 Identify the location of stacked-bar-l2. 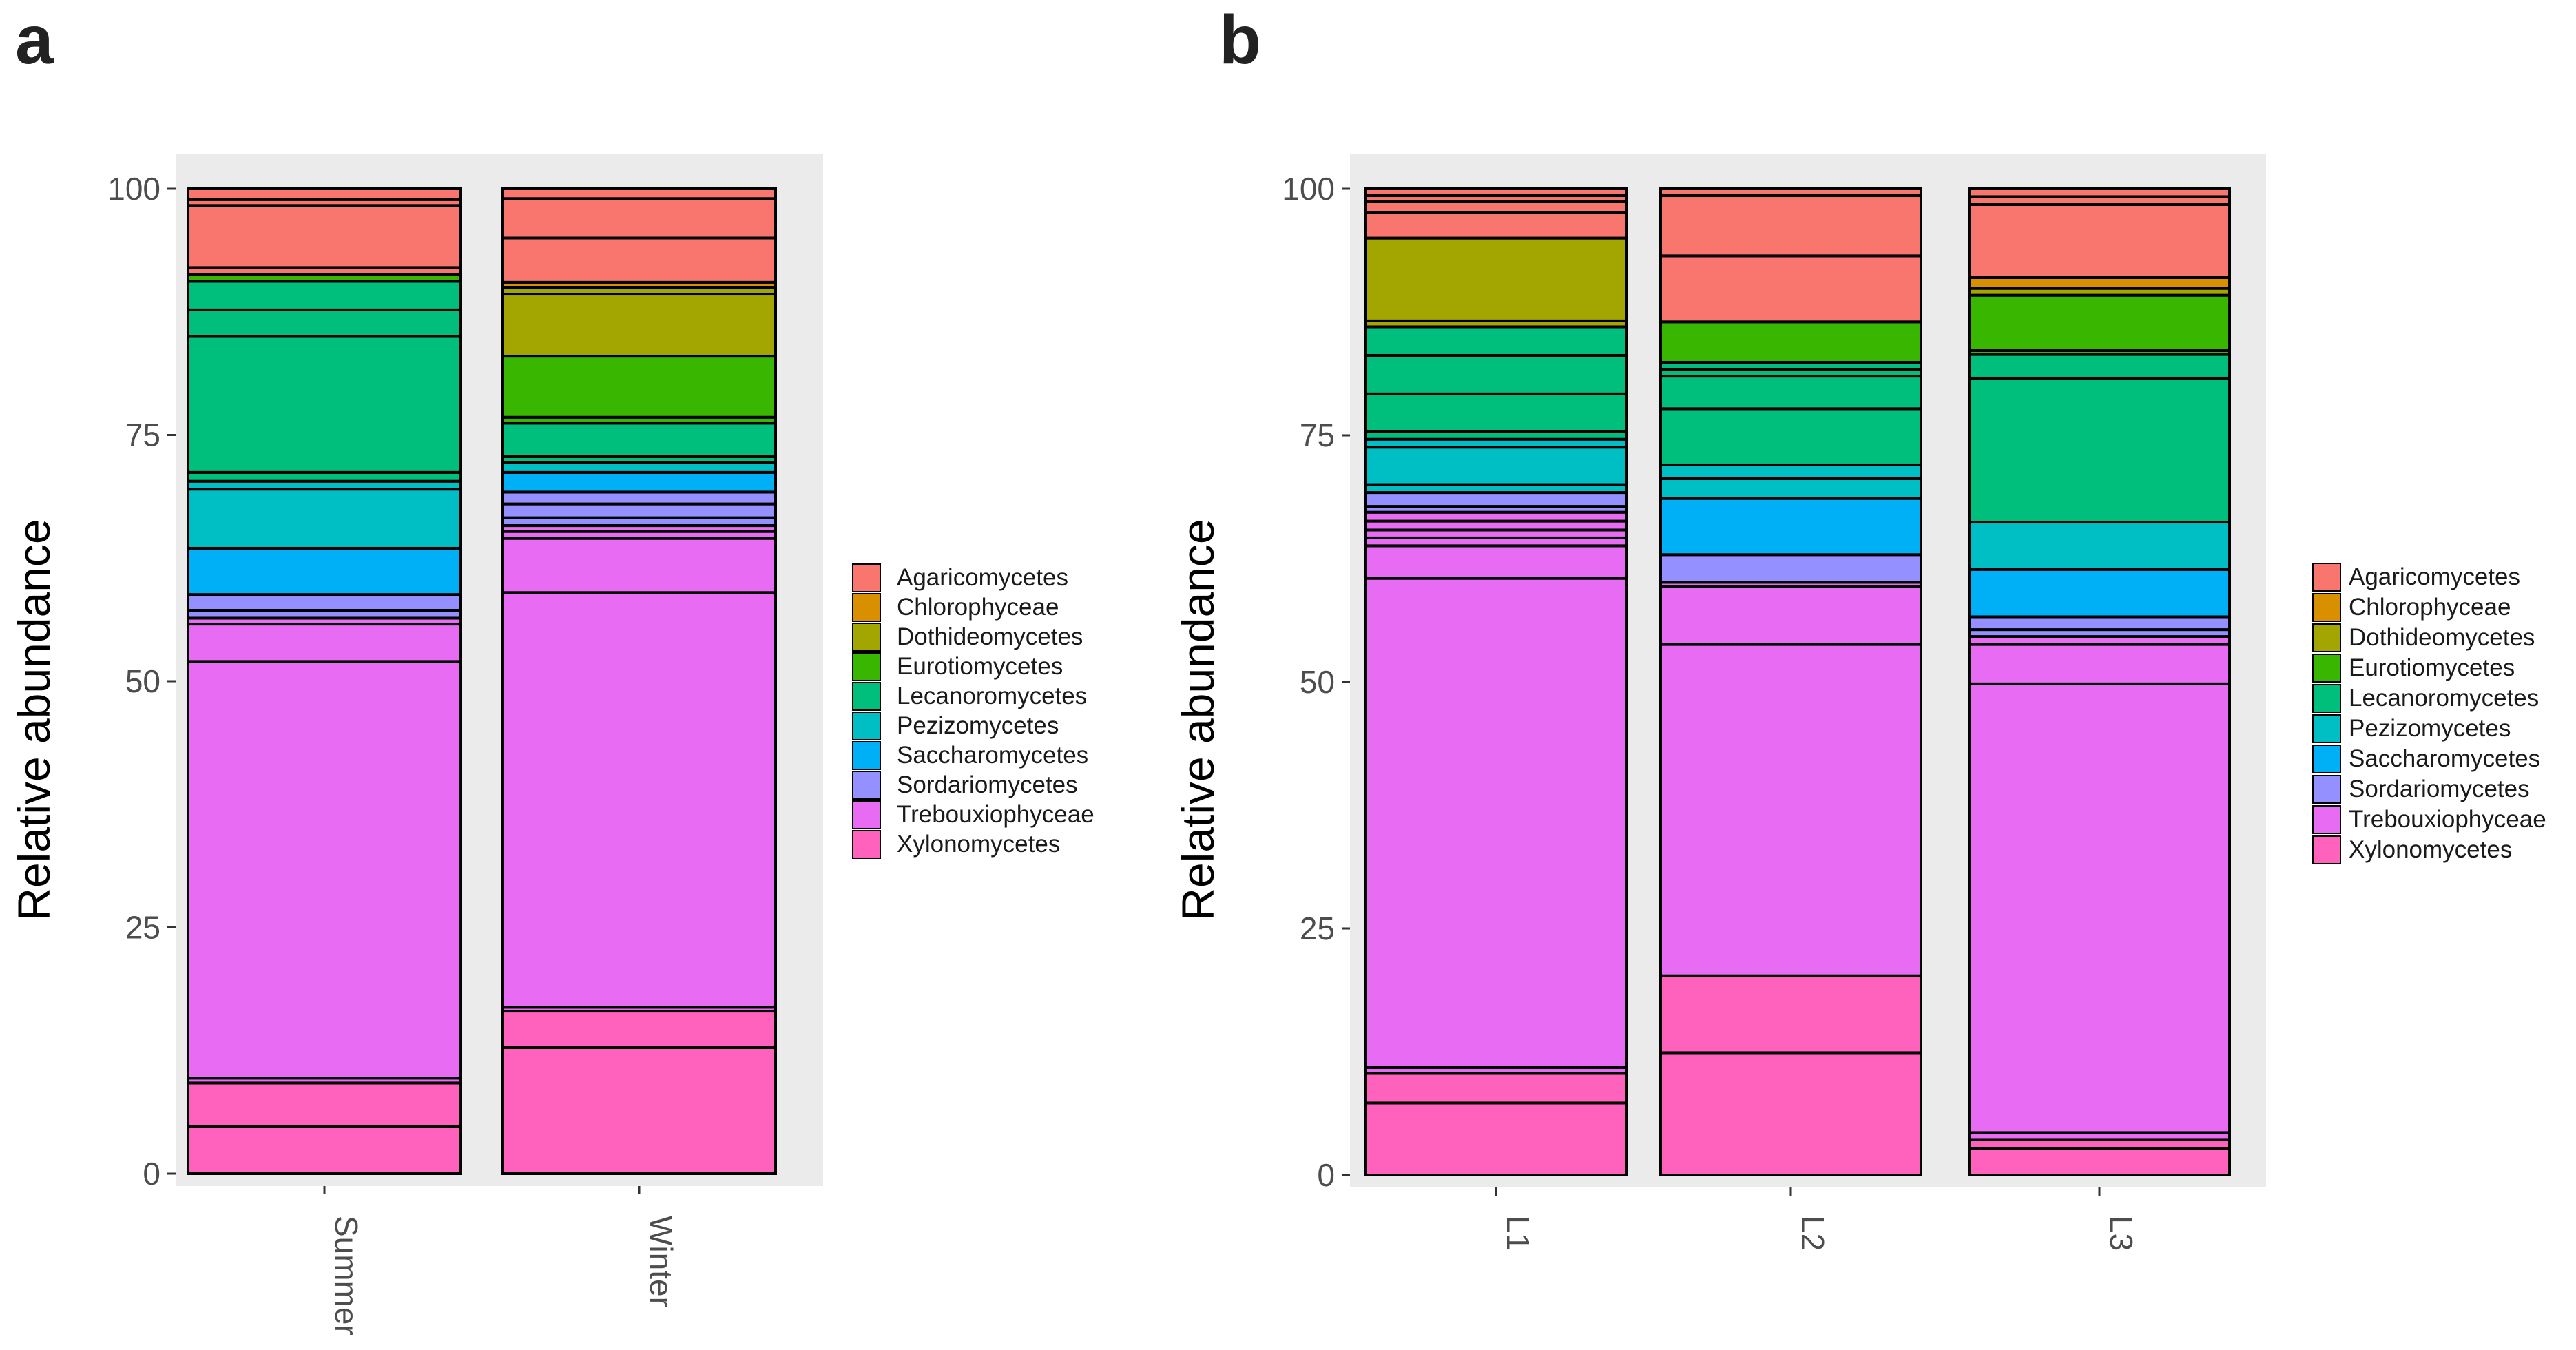
(1790, 682).